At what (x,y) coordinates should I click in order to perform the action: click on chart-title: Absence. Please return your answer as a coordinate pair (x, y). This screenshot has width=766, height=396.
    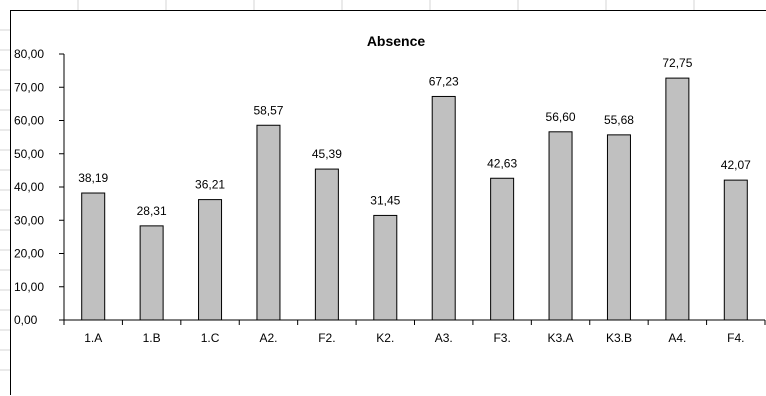
    Looking at the image, I should click on (396, 41).